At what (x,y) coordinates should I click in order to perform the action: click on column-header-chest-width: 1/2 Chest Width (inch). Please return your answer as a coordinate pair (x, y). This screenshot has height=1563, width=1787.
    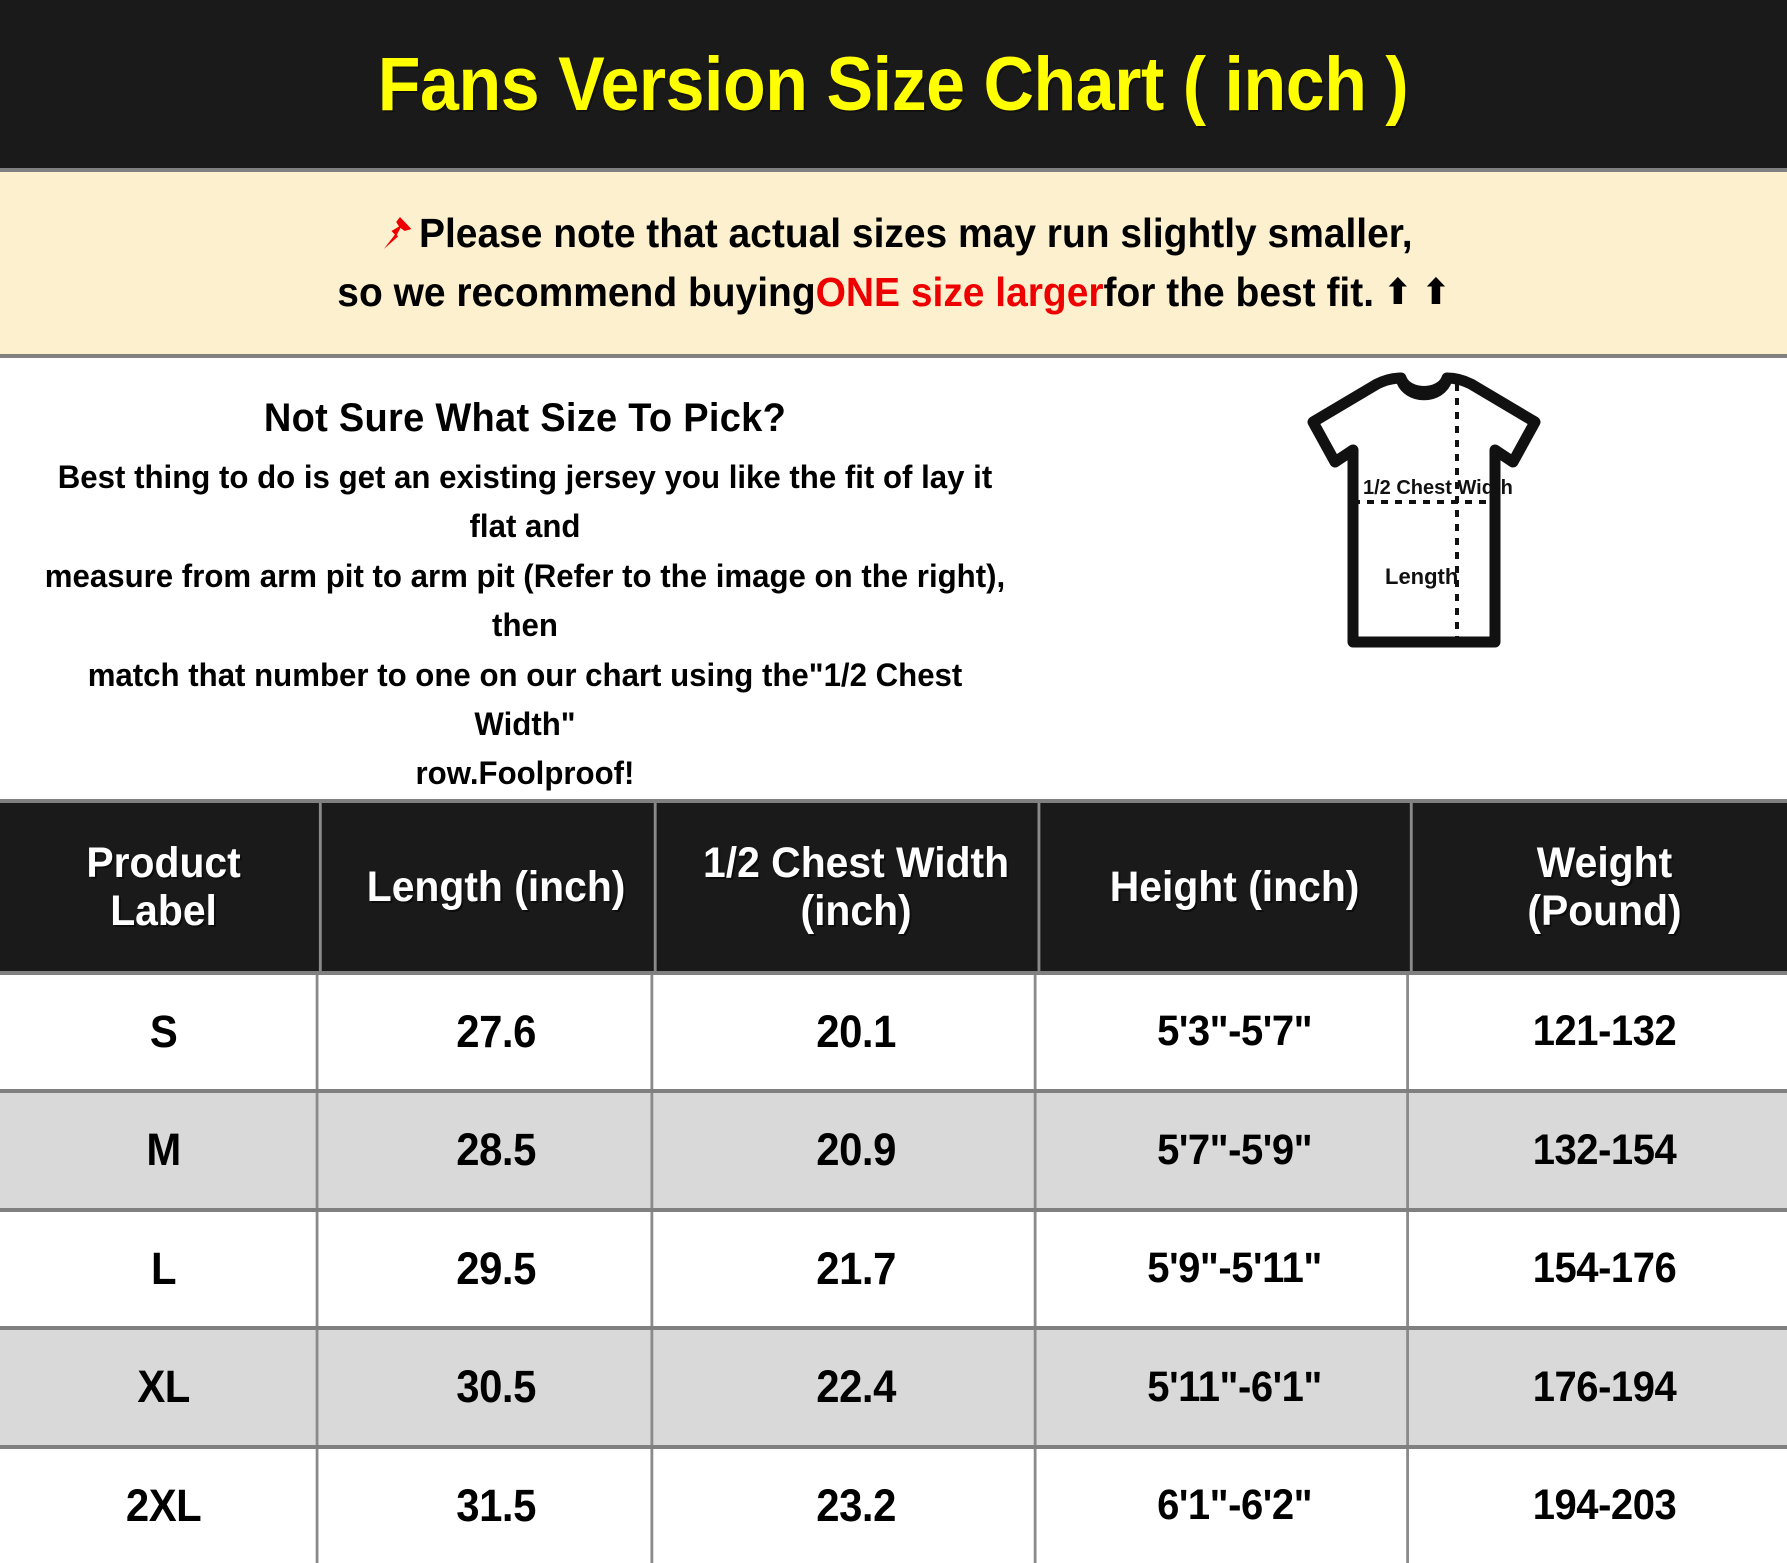
    Looking at the image, I should click on (858, 886).